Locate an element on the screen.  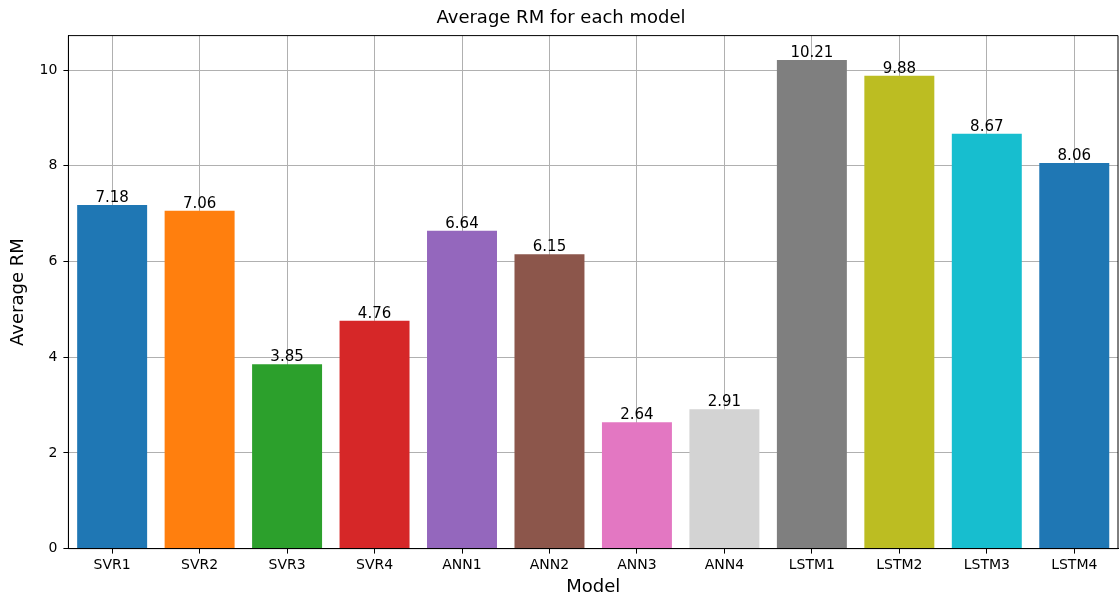
x-tick-label: ANN2 is located at coordinates (549, 563).